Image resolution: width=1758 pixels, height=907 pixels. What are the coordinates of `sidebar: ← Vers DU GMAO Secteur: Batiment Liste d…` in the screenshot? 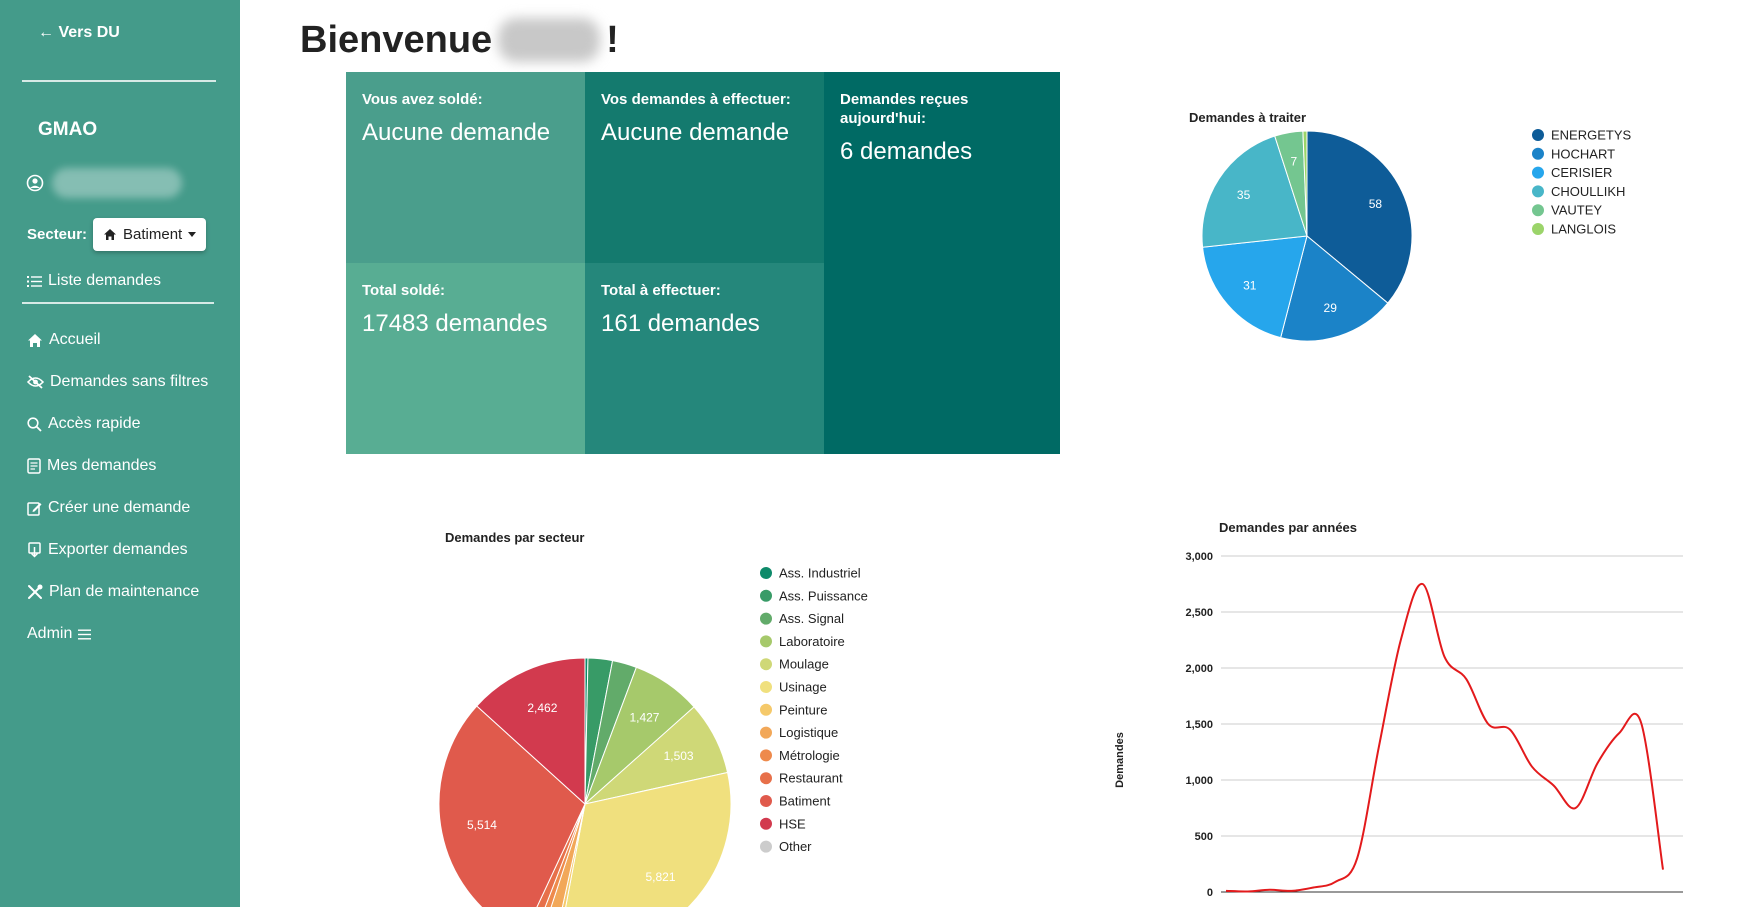 It's located at (120, 453).